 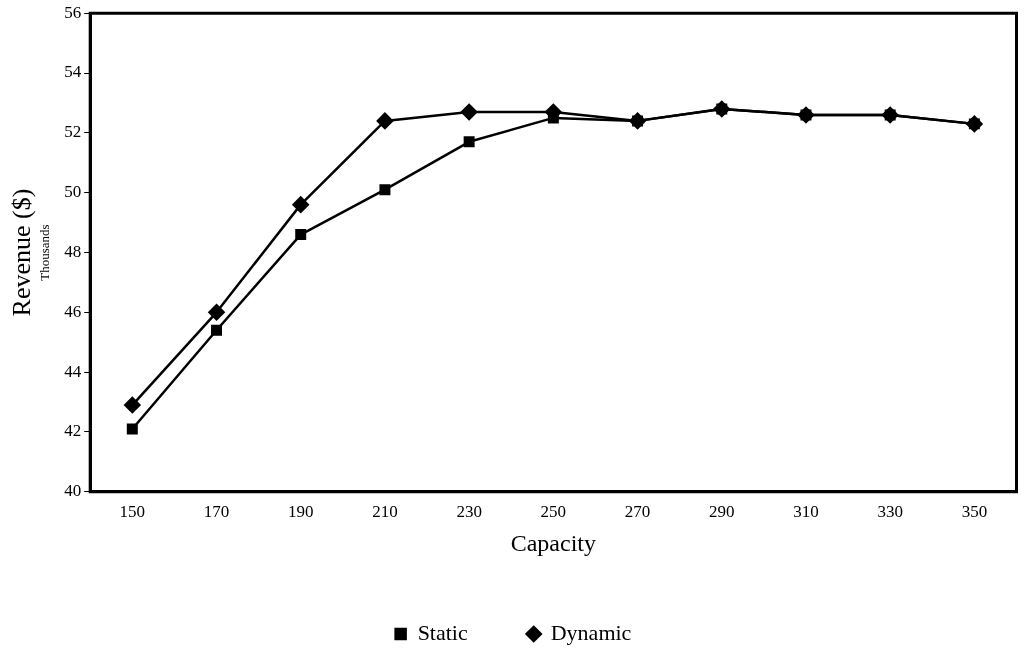 I want to click on x-tick-label: 230, so click(x=469, y=512).